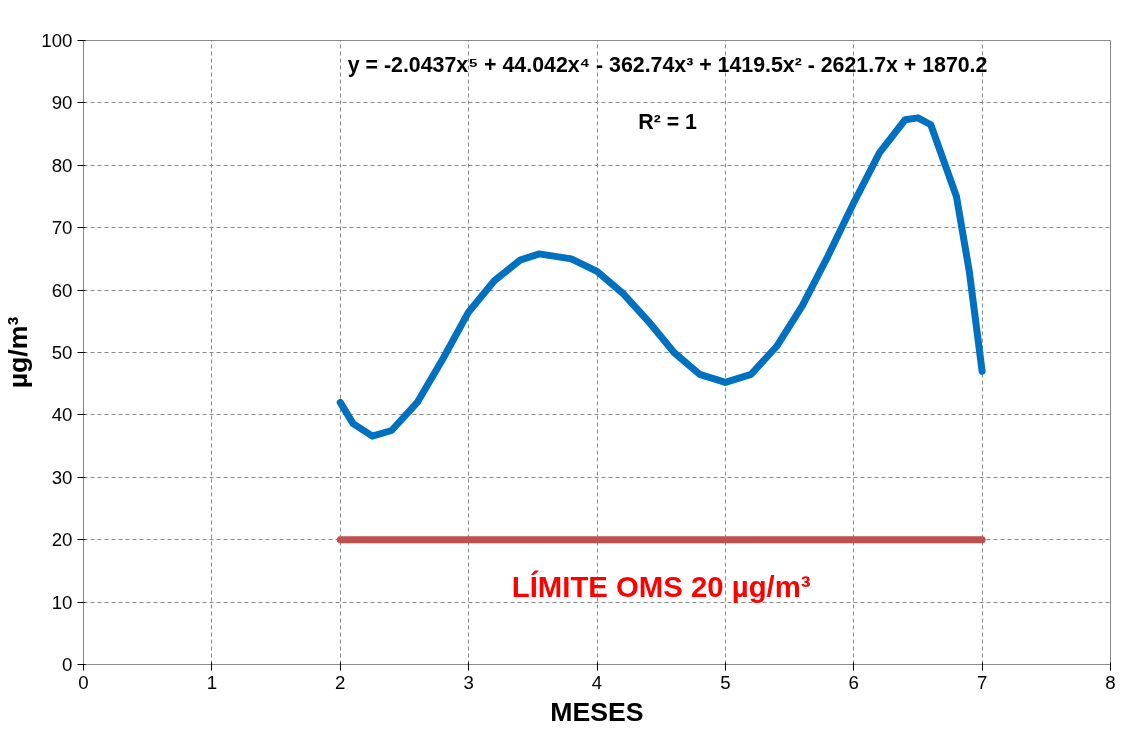  Describe the element at coordinates (597, 711) in the screenshot. I see `x-axis-title: MESES` at that location.